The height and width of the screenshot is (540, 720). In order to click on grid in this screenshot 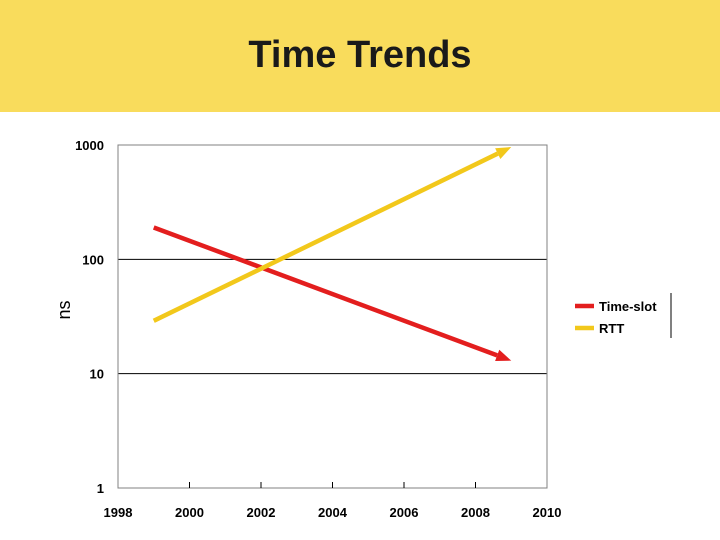, I will do `click(332, 316)`.